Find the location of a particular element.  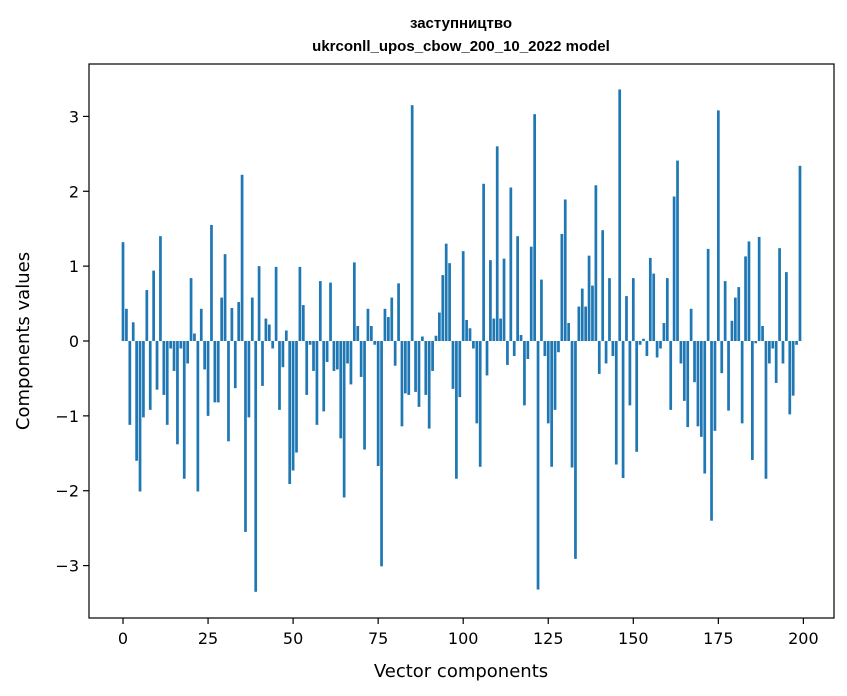

y-tick-label: 2 is located at coordinates (74, 191).